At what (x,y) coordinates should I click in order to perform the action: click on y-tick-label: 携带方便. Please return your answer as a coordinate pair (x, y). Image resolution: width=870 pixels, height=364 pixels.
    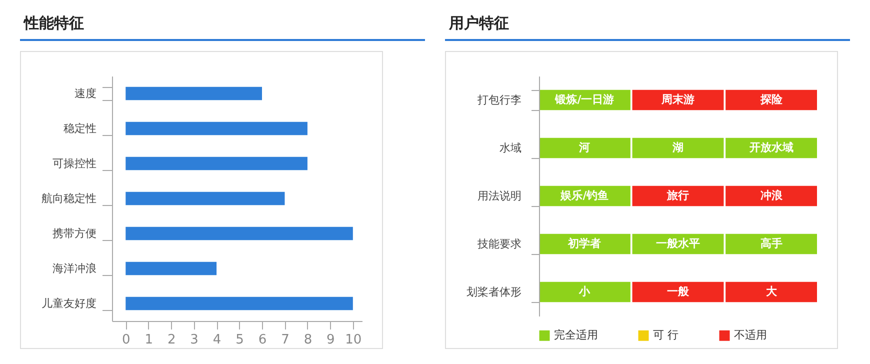
    Looking at the image, I should click on (74, 233).